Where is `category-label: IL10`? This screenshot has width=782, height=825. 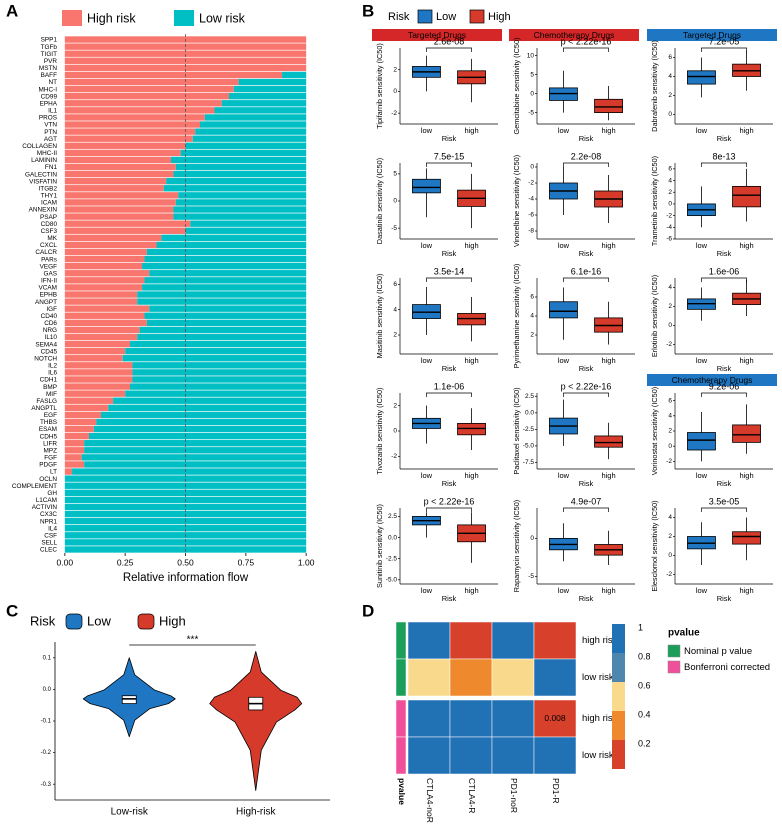
category-label: IL10 is located at coordinates (51, 337).